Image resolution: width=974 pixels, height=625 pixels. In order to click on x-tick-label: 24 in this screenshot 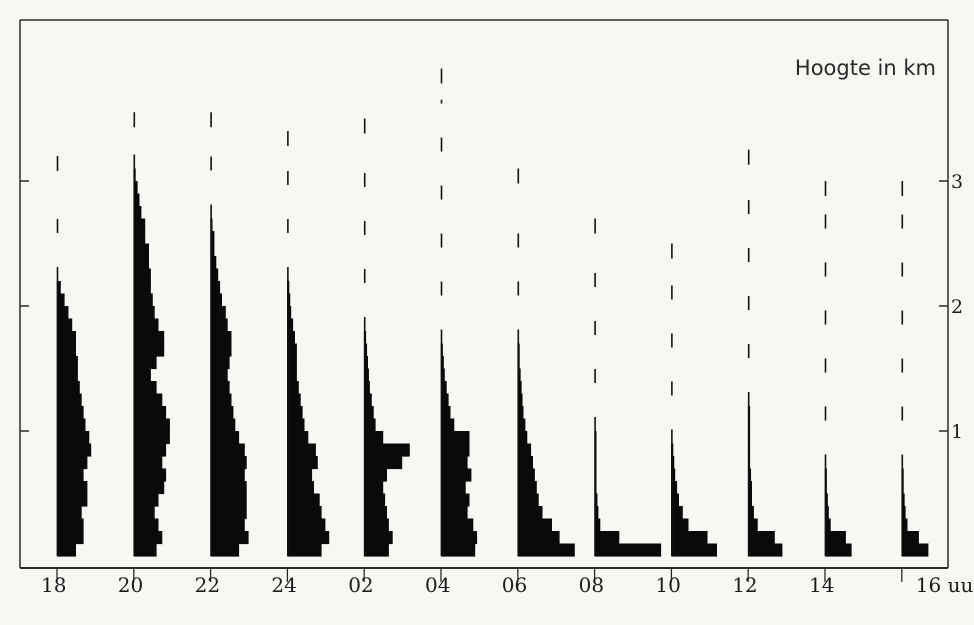, I will do `click(283, 585)`.